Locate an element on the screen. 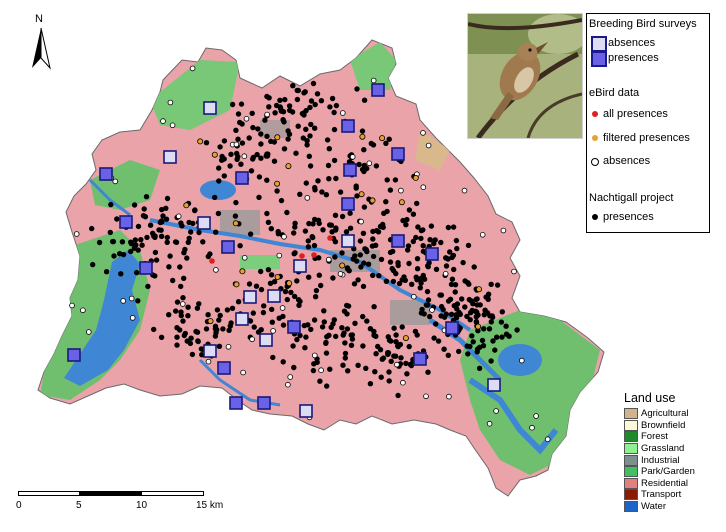 The height and width of the screenshot is (532, 726). land-use-label: Water is located at coordinates (653, 507).